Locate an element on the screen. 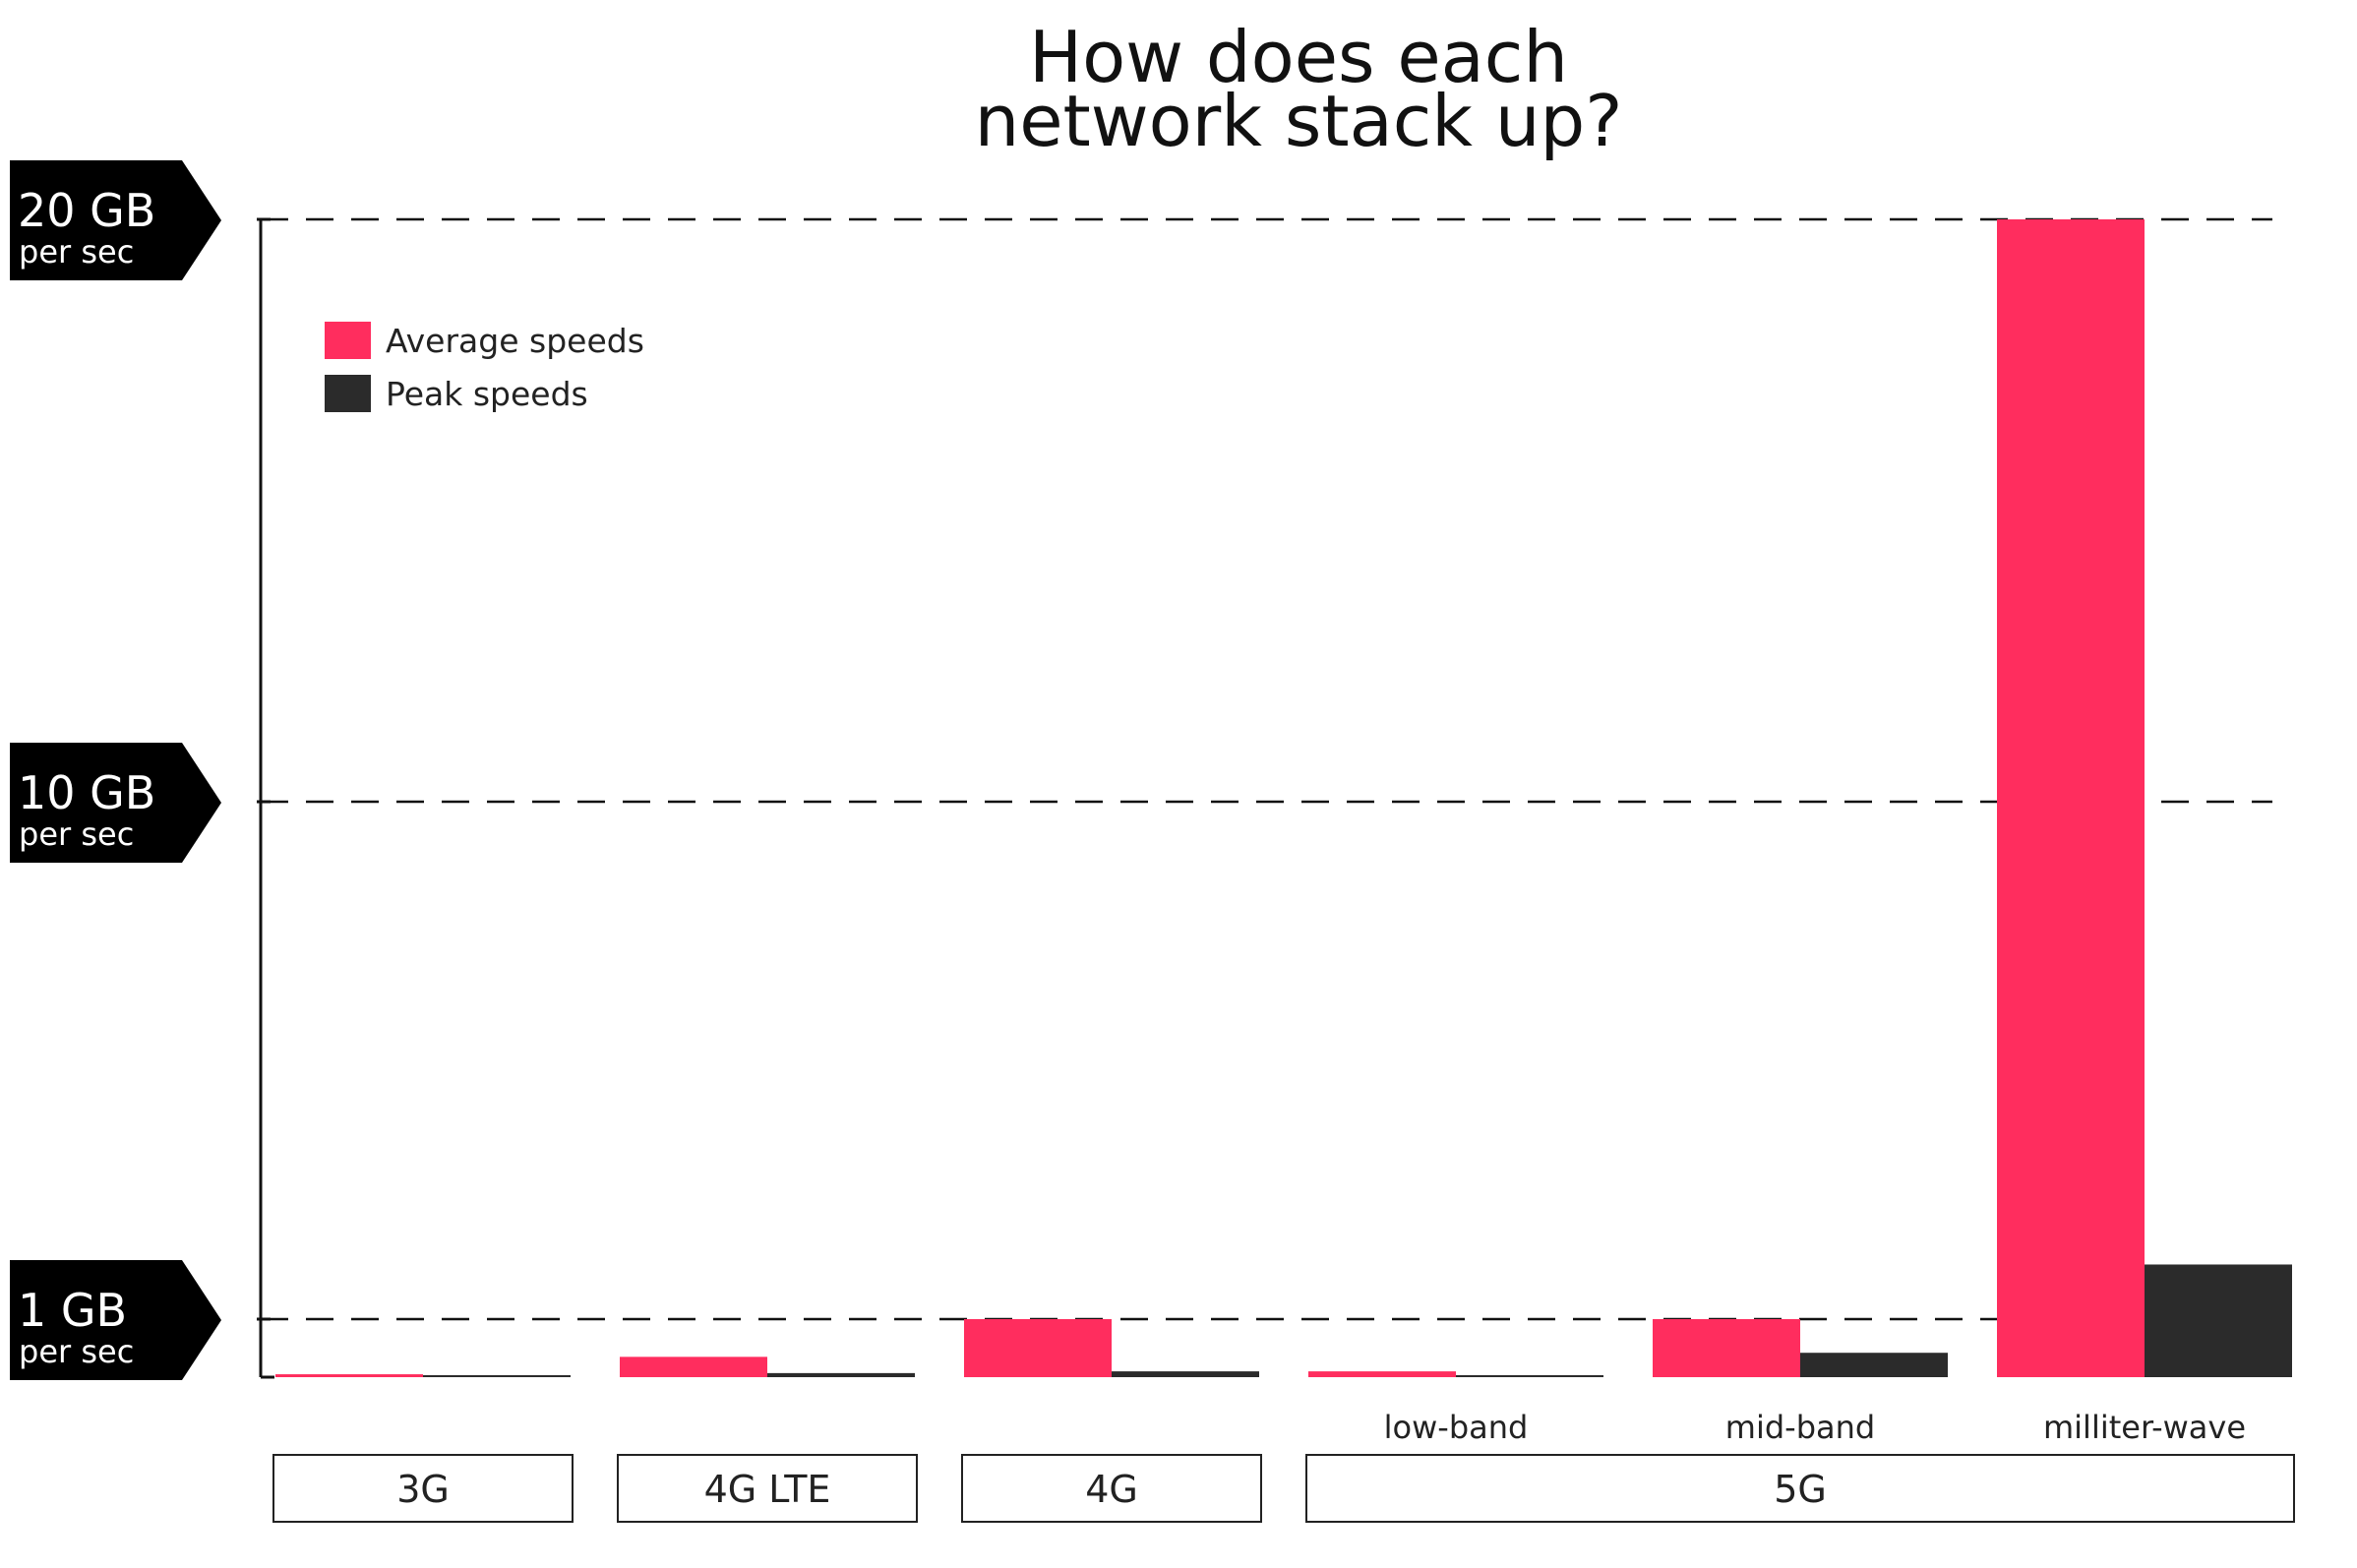 This screenshot has width=2357, height=1568. group-box-5g: 5G is located at coordinates (1800, 1488).